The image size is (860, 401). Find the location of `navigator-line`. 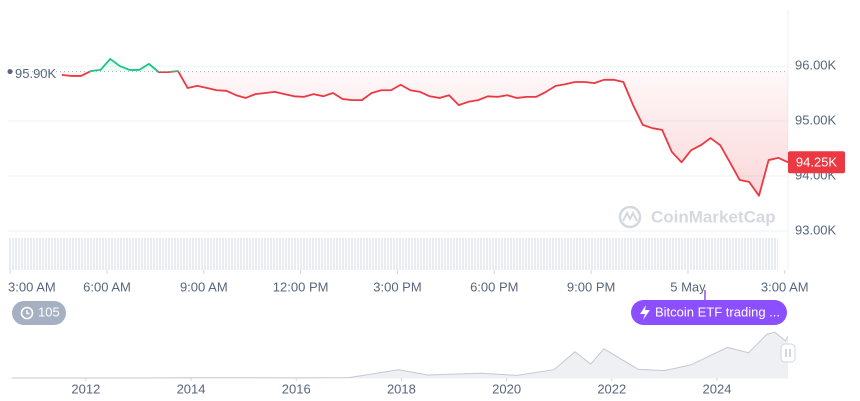

navigator-line is located at coordinates (400, 355).